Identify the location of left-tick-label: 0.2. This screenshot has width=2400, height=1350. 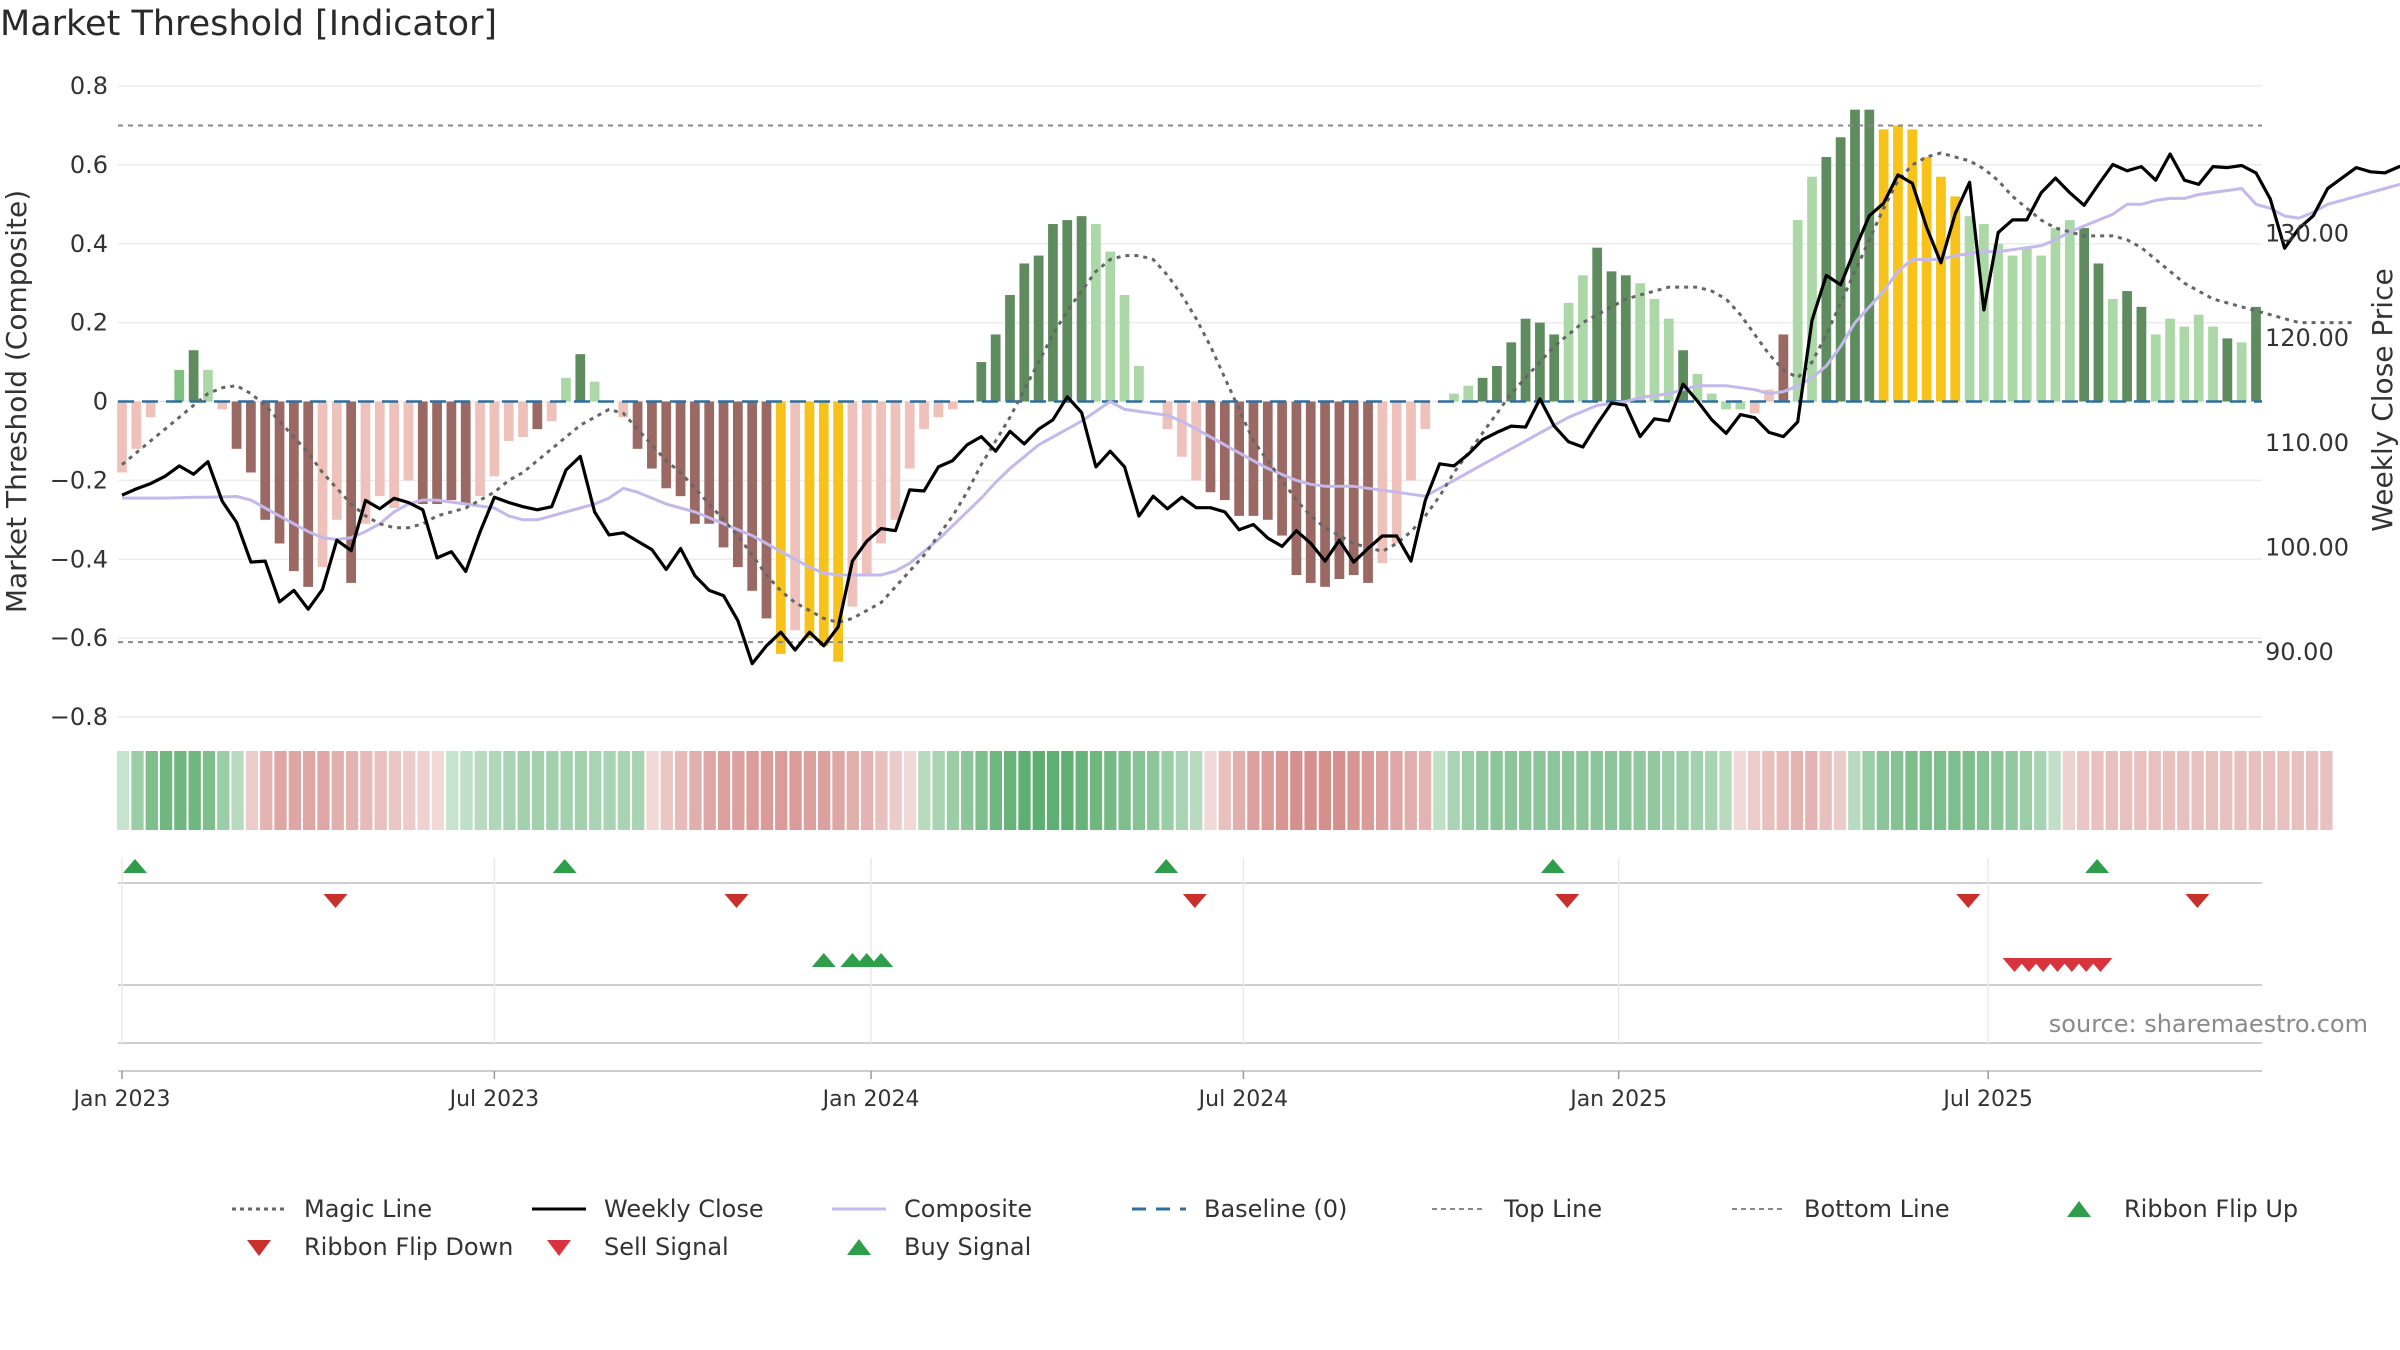
(89, 323).